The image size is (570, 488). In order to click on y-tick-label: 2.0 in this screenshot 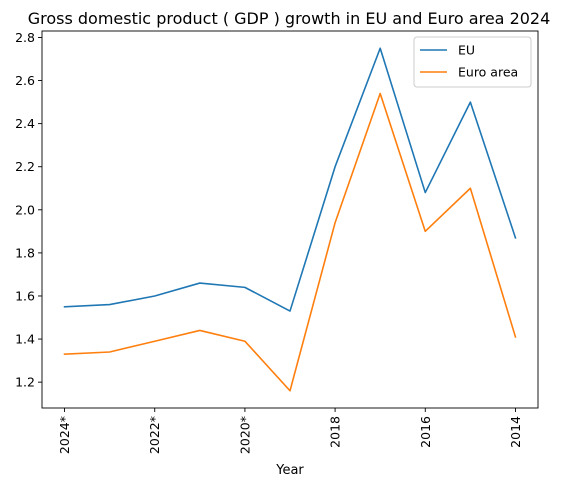, I will do `click(25, 209)`.